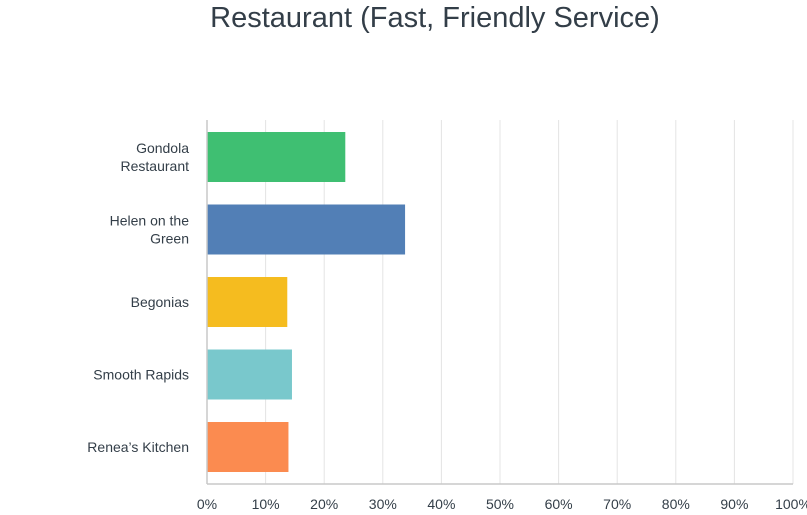  Describe the element at coordinates (150, 230) in the screenshot. I see `category-label: Helen on the Green` at that location.